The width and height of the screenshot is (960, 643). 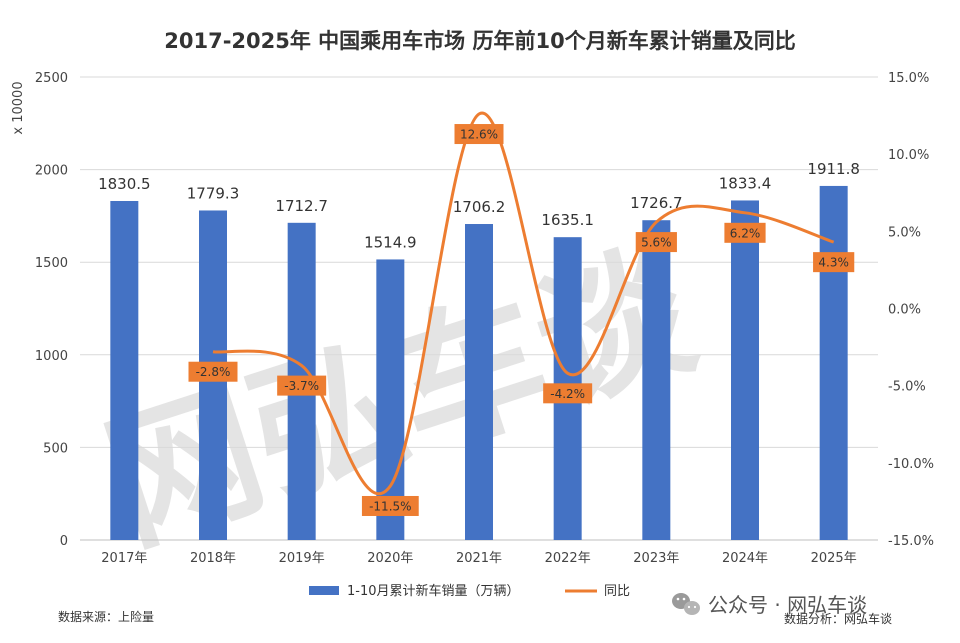 I want to click on legend-bar-swatch, so click(x=324, y=590).